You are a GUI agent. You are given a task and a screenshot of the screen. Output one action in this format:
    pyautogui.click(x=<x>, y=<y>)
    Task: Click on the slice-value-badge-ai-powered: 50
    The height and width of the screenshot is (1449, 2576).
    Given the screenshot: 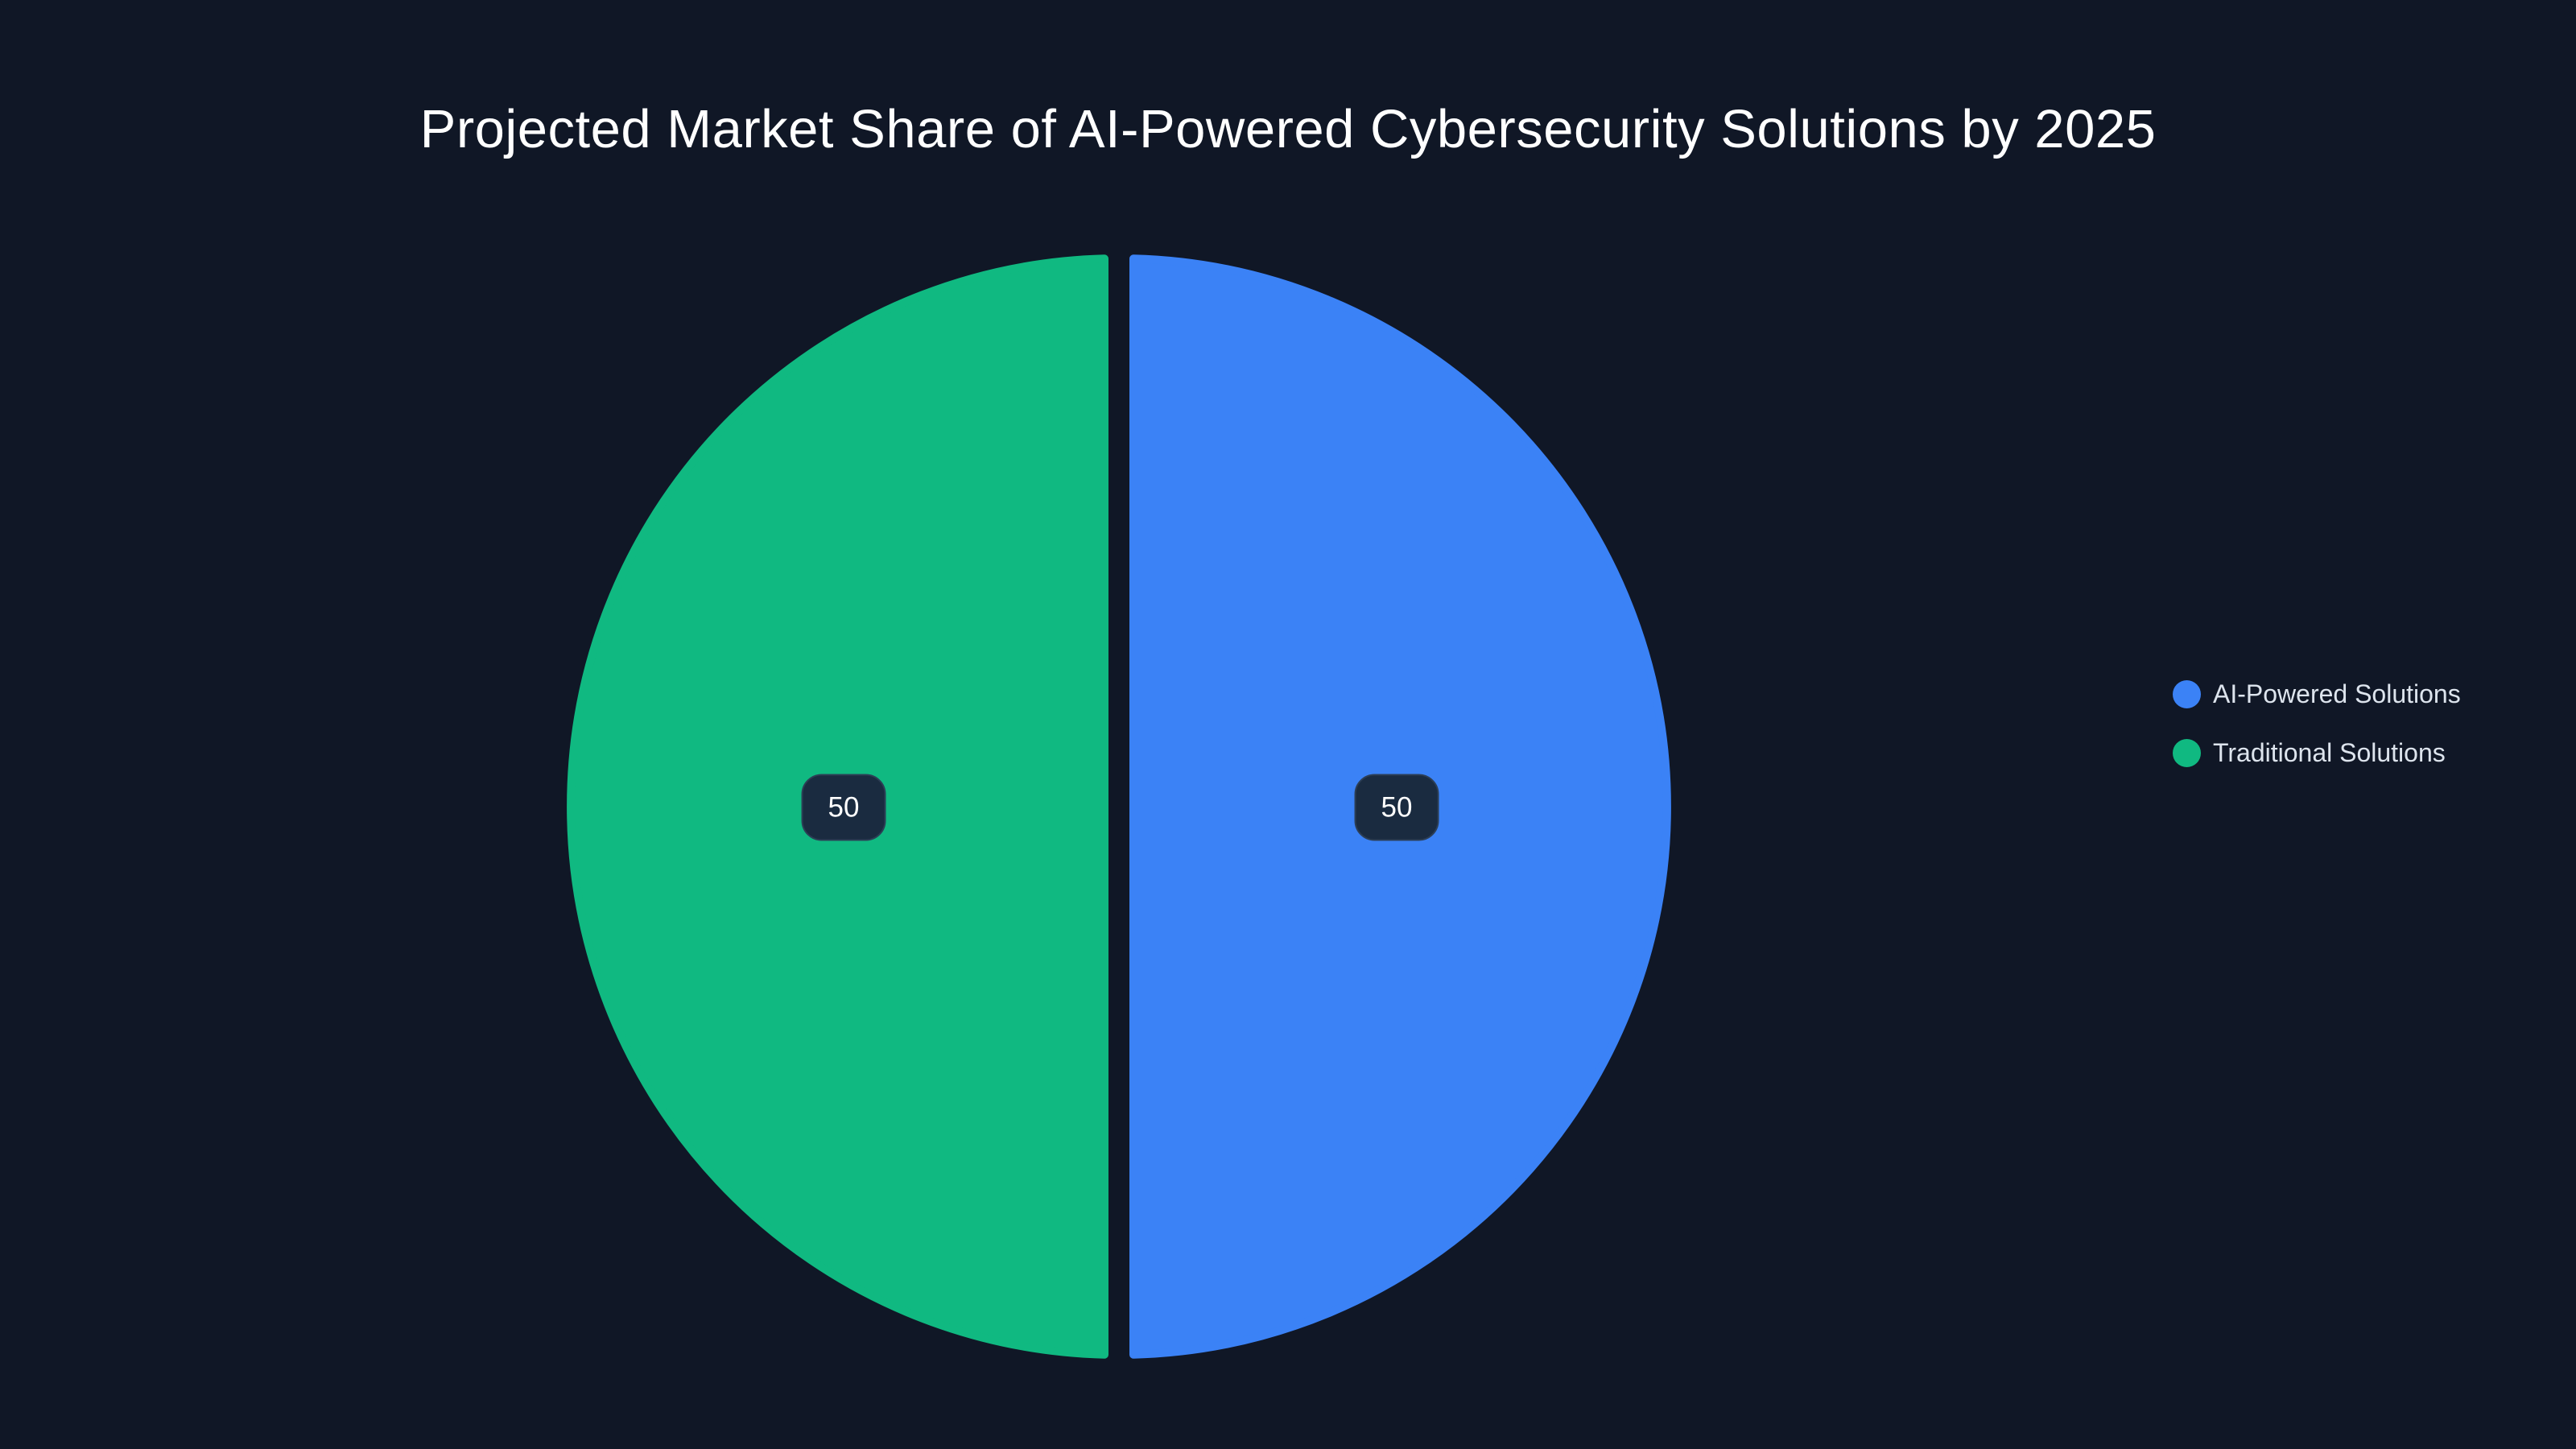 What is the action you would take?
    pyautogui.click(x=1396, y=807)
    